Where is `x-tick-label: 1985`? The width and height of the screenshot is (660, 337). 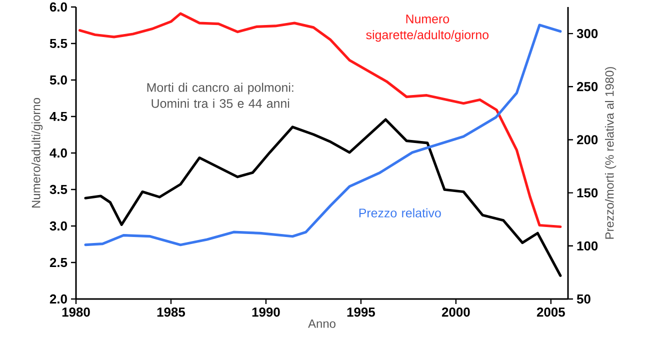 x-tick-label: 1985 is located at coordinates (171, 312).